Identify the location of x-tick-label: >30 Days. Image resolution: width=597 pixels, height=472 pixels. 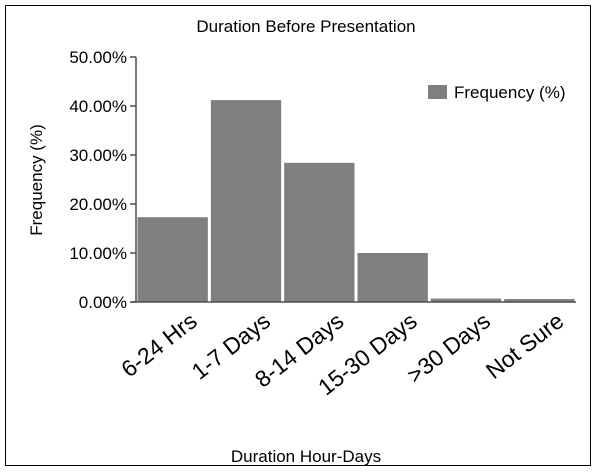
(448, 347).